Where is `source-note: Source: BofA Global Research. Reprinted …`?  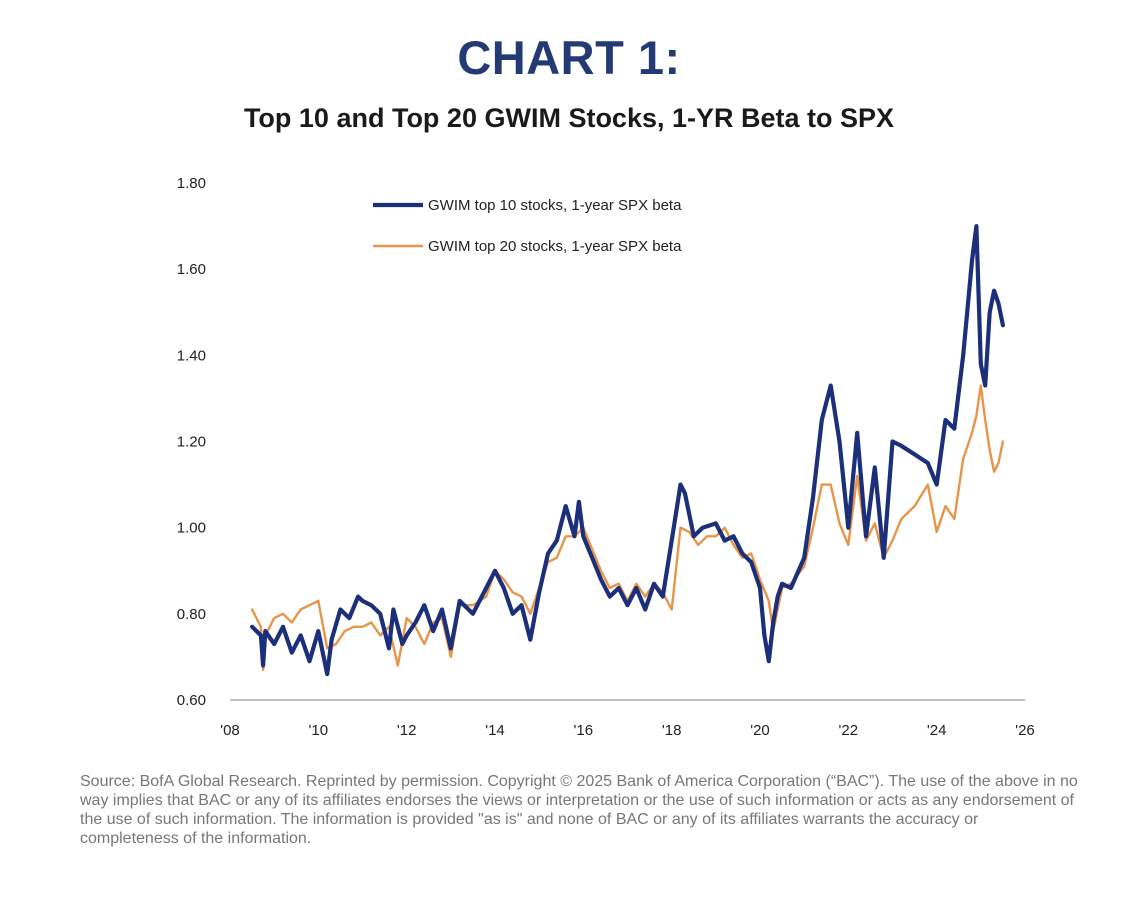
source-note: Source: BofA Global Research. Reprinted … is located at coordinates (579, 810).